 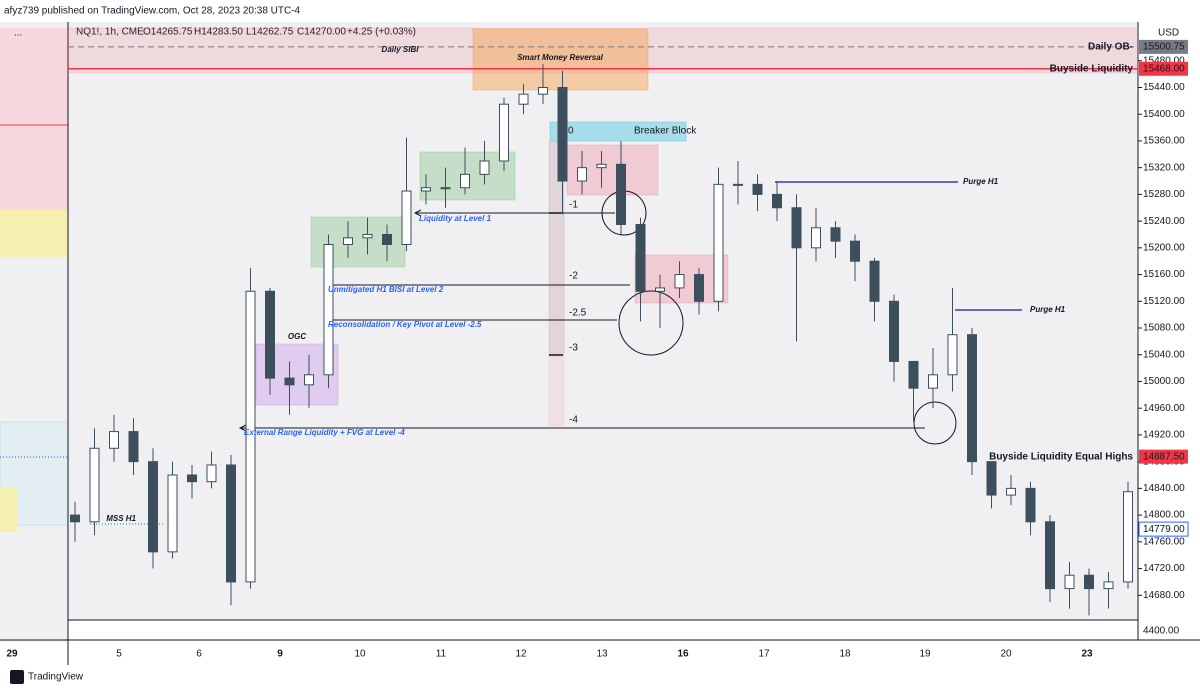 What do you see at coordinates (1092, 68) in the screenshot?
I see `price-label-name: Buyside Liquidity` at bounding box center [1092, 68].